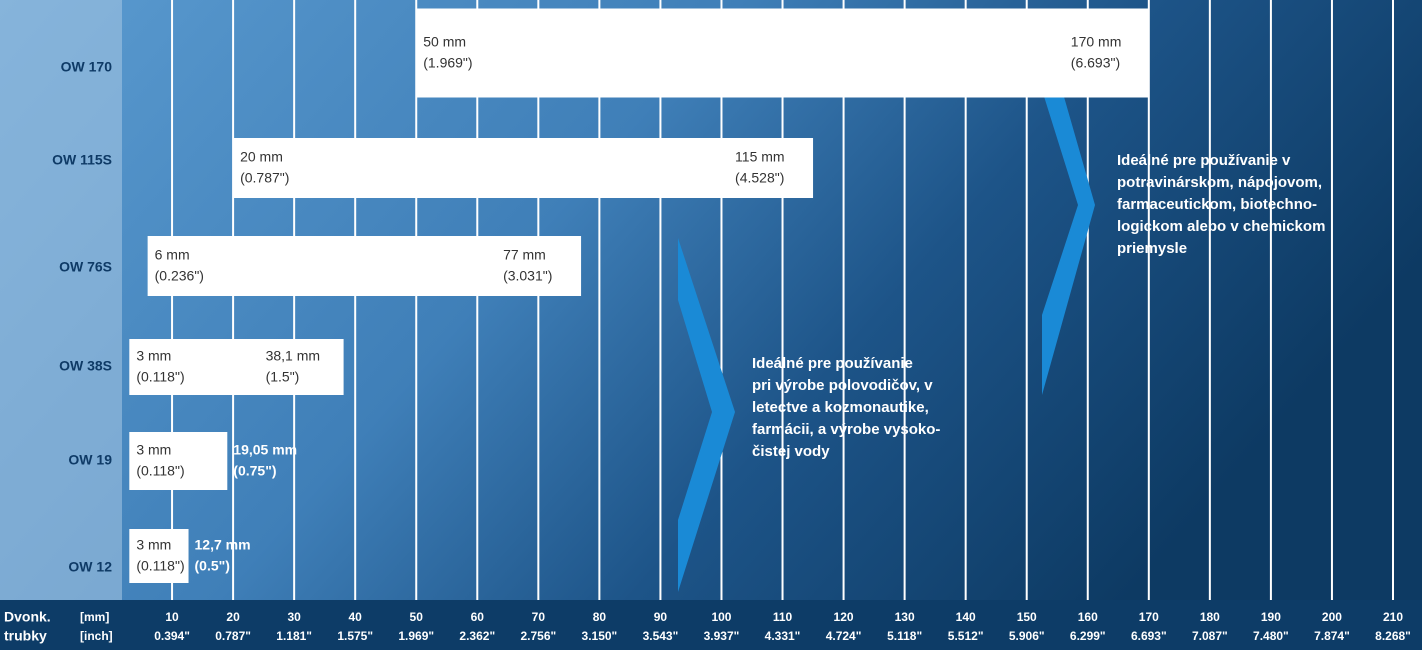  What do you see at coordinates (759, 178) in the screenshot?
I see `end-label: (4.528")` at bounding box center [759, 178].